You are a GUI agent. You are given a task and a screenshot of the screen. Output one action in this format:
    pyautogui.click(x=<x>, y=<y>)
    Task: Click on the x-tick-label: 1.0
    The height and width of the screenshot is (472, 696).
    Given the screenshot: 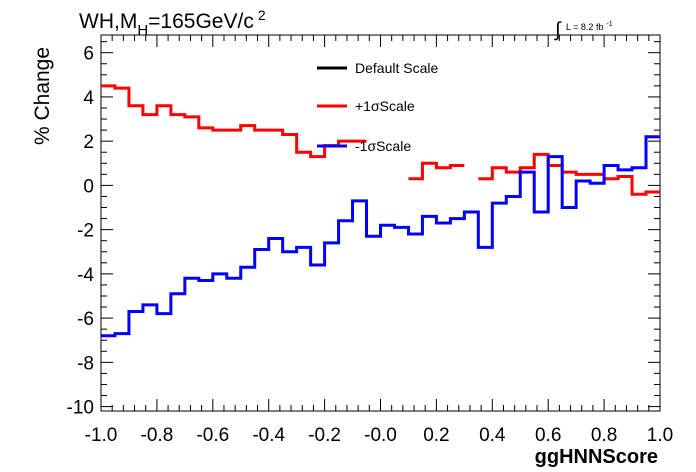 What is the action you would take?
    pyautogui.click(x=660, y=435)
    